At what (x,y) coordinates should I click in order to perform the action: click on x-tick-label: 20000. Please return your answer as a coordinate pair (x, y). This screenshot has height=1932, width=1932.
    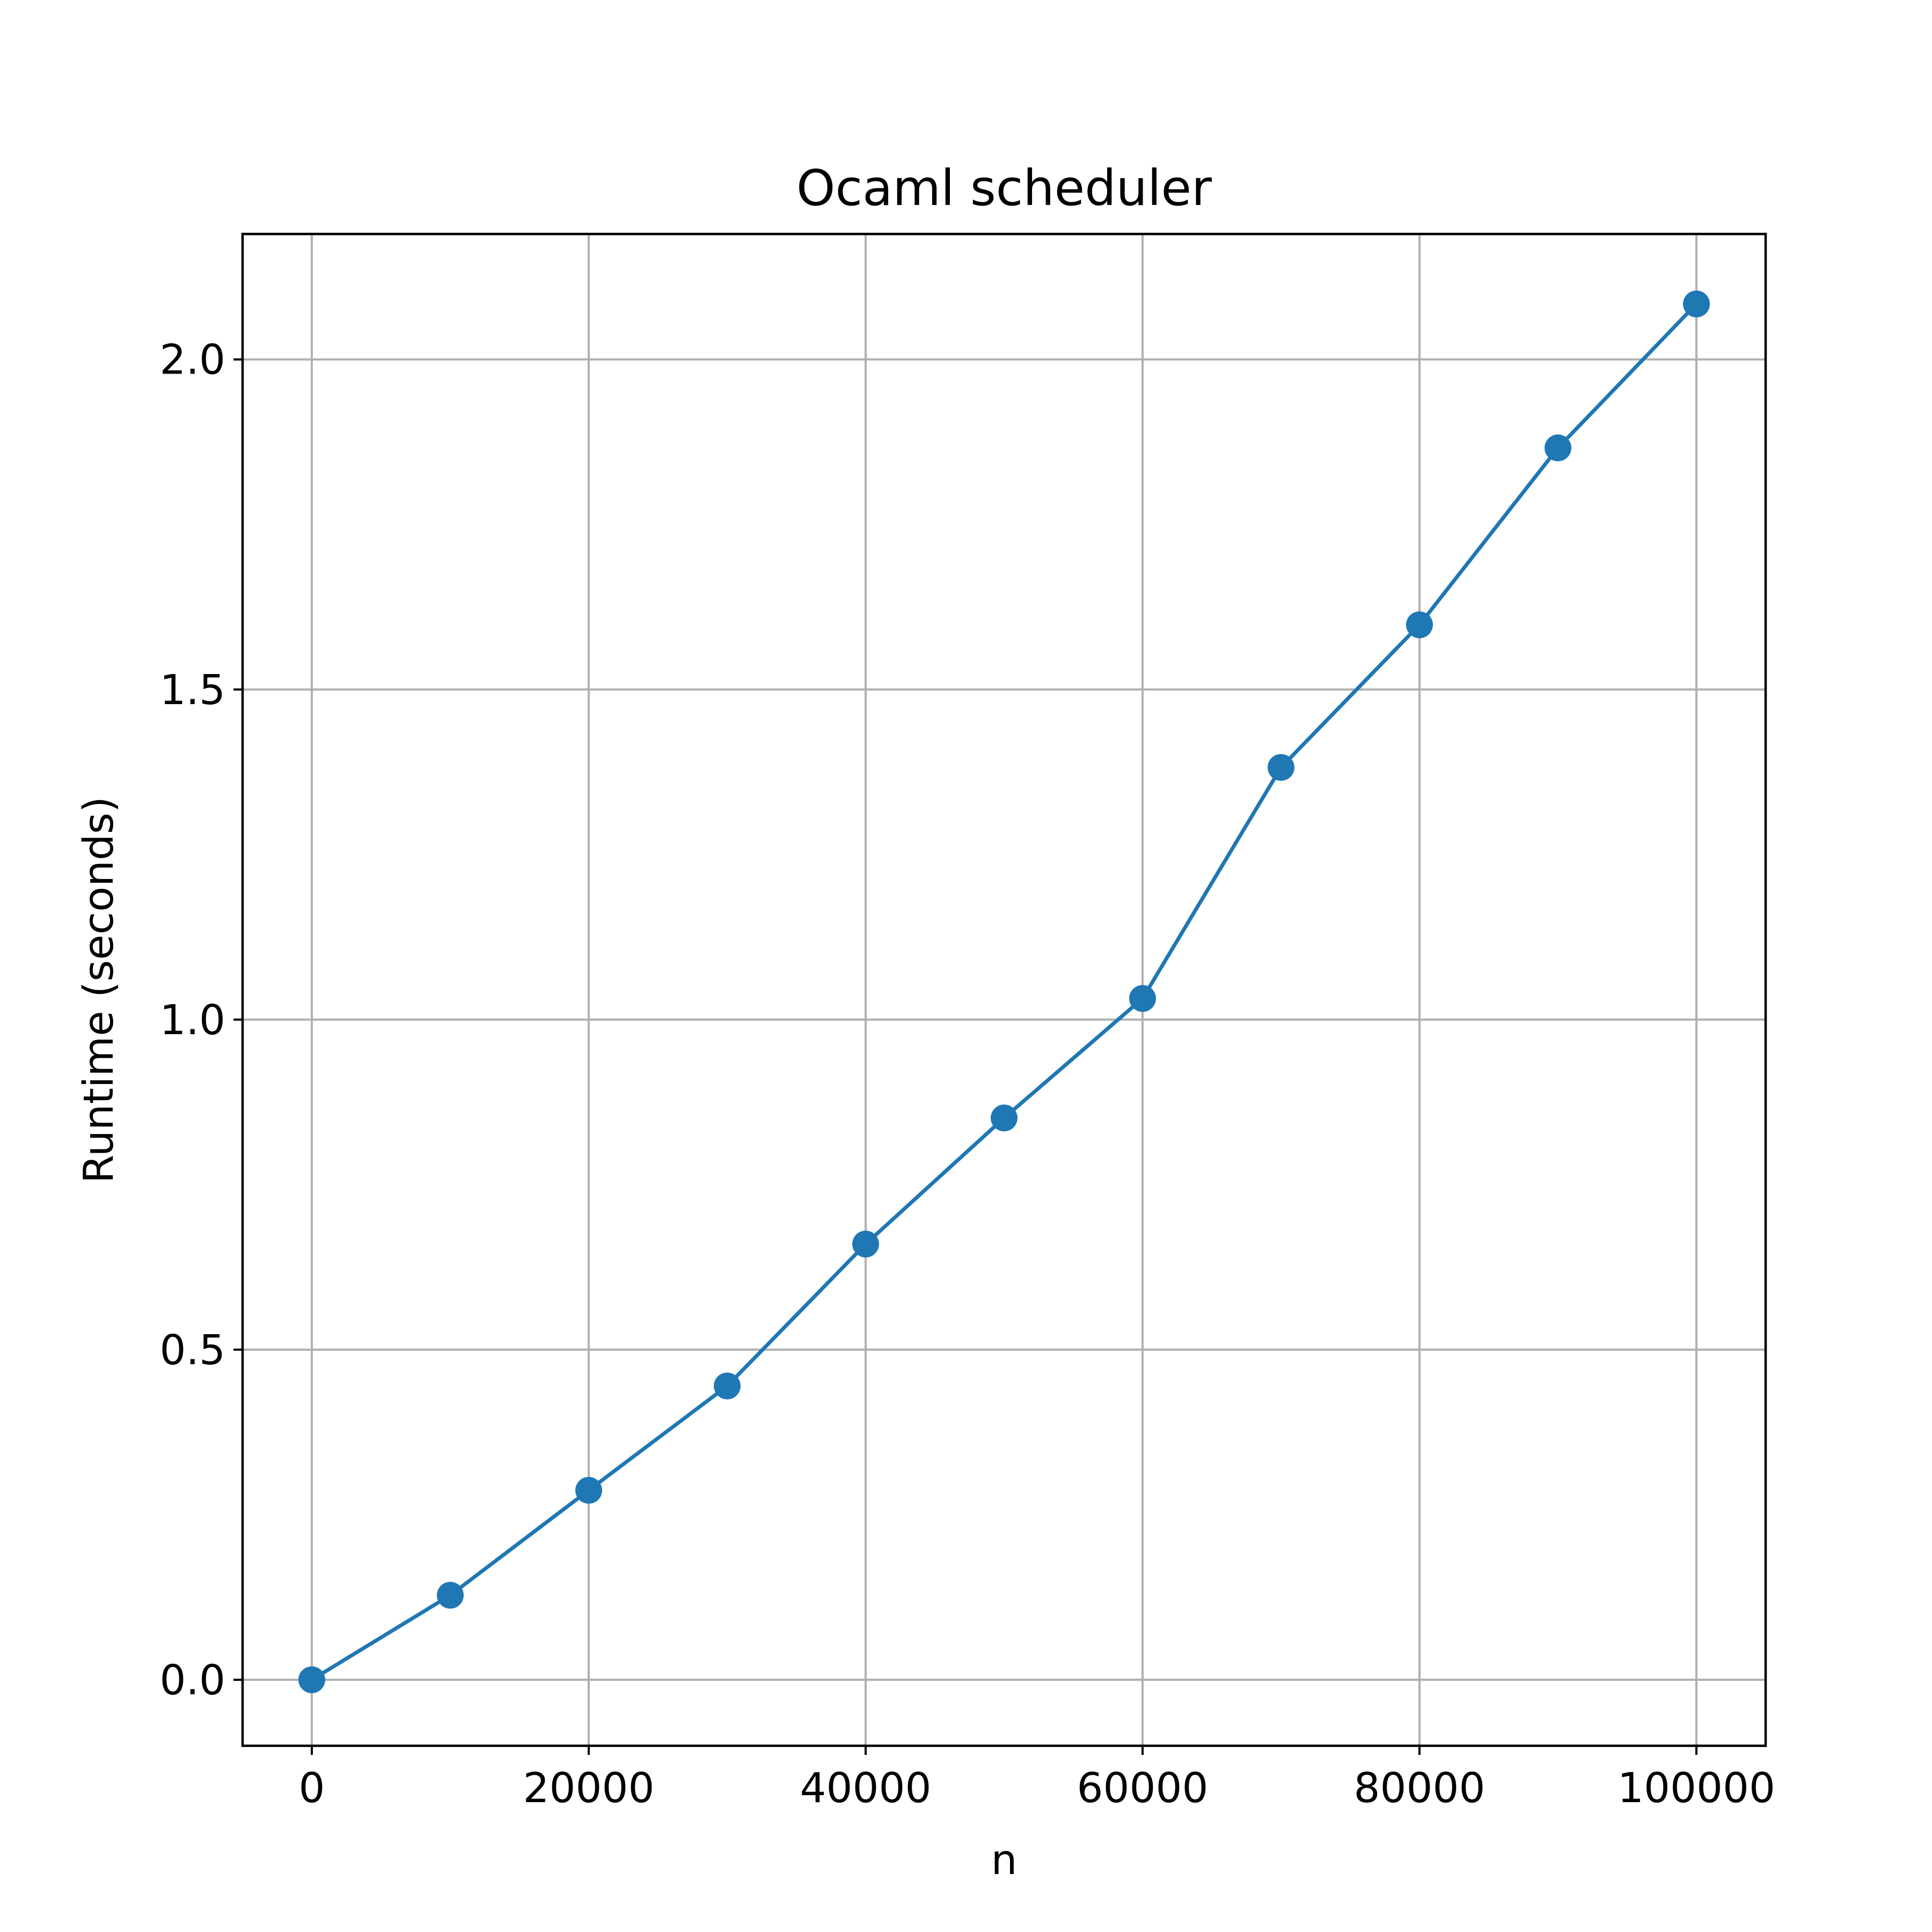
    Looking at the image, I should click on (589, 1788).